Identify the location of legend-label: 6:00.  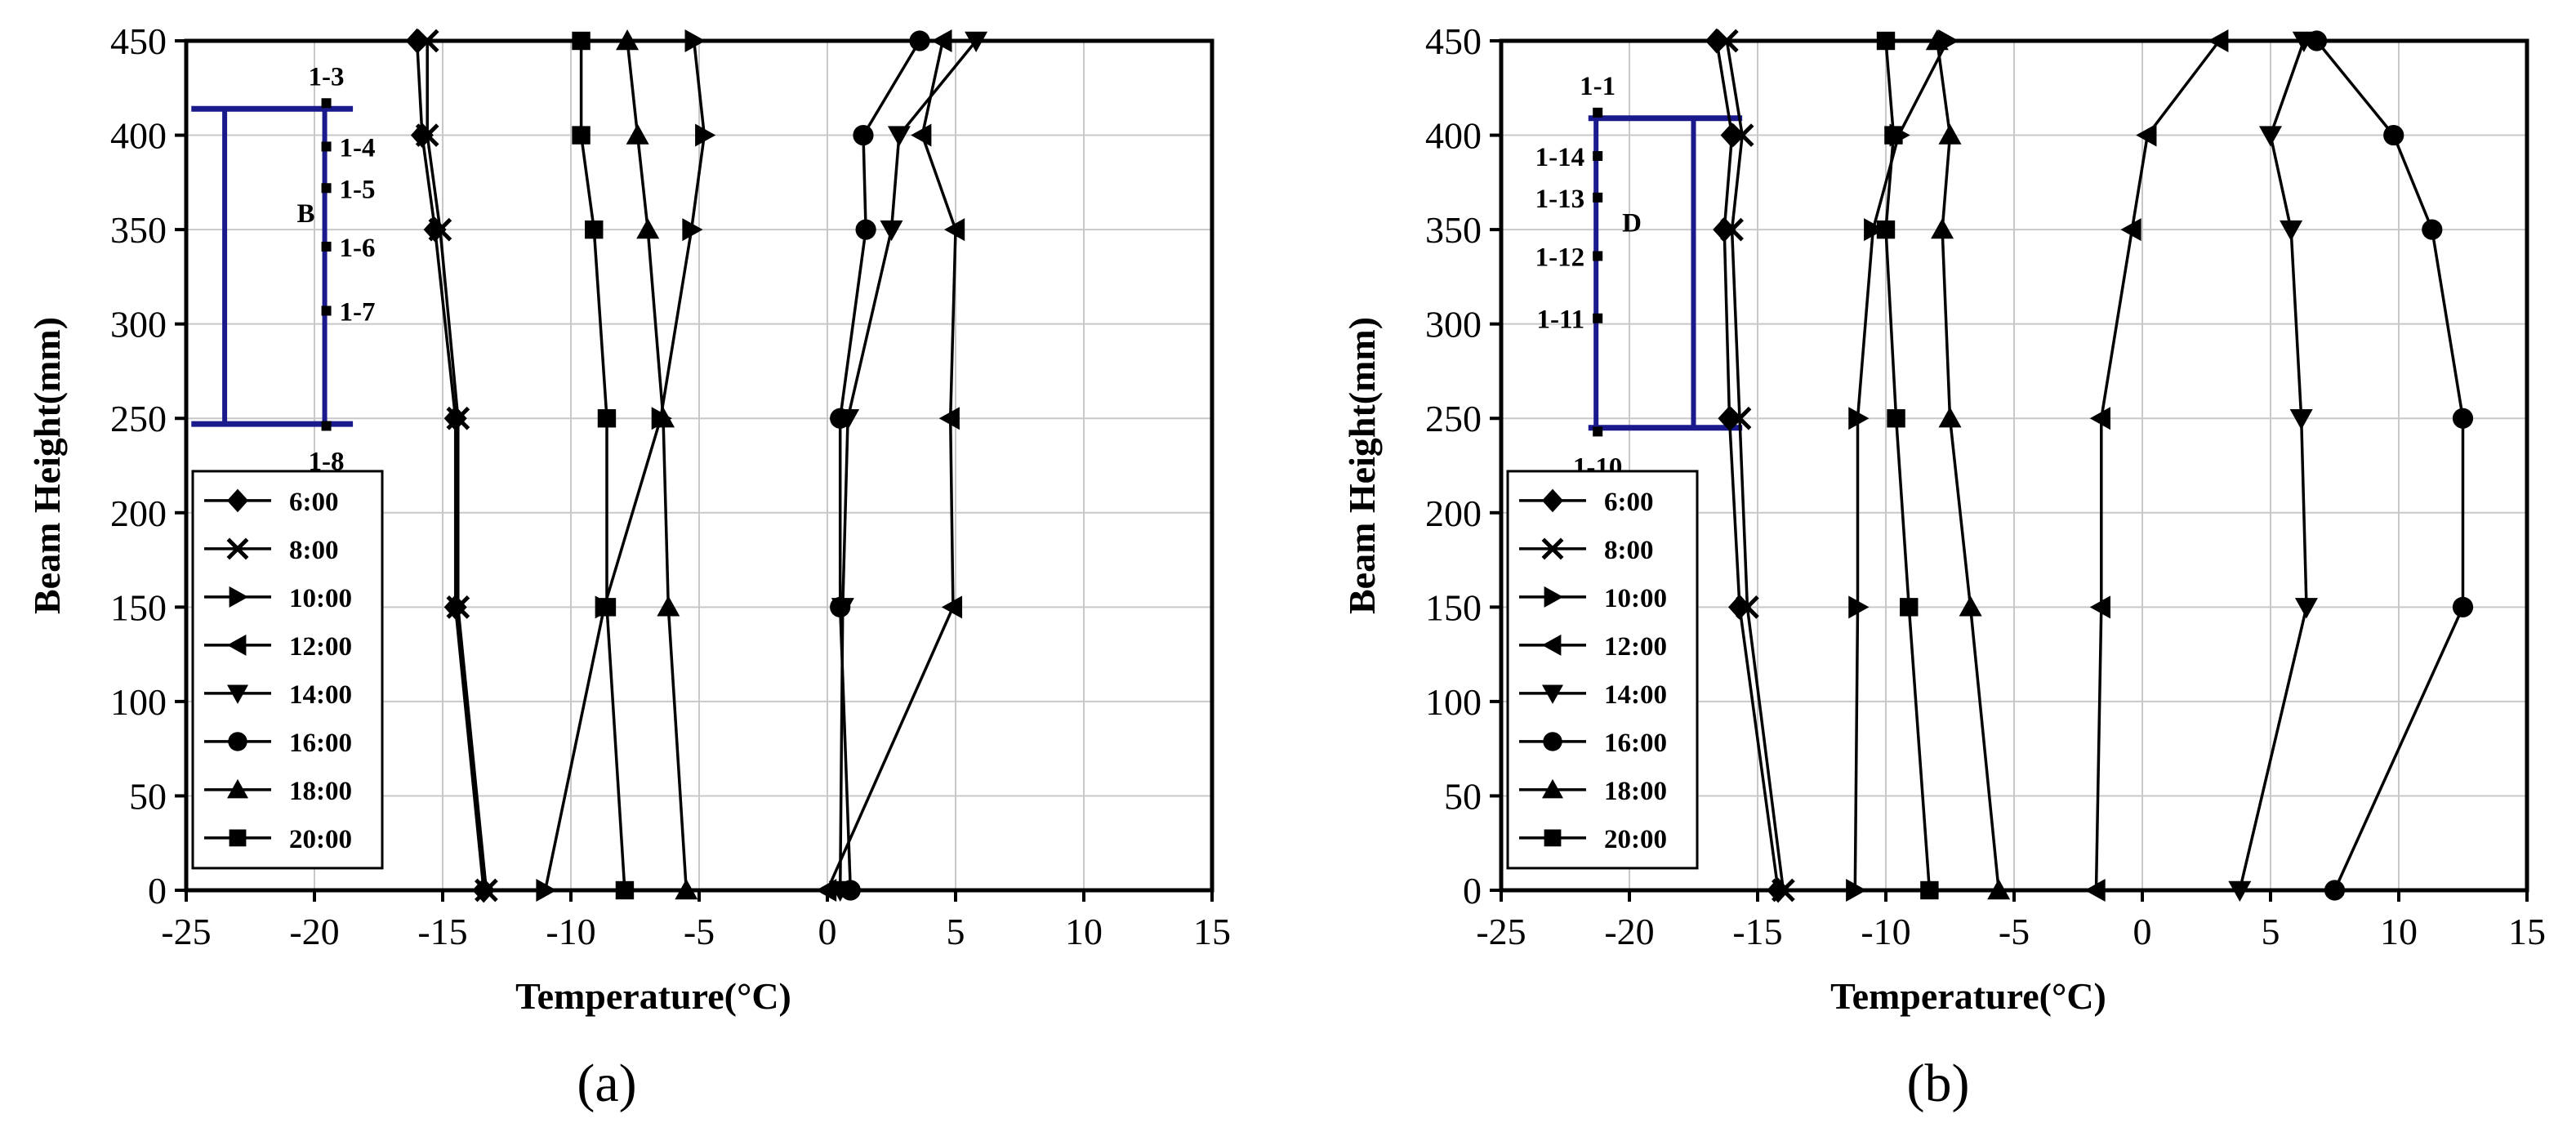
(314, 502).